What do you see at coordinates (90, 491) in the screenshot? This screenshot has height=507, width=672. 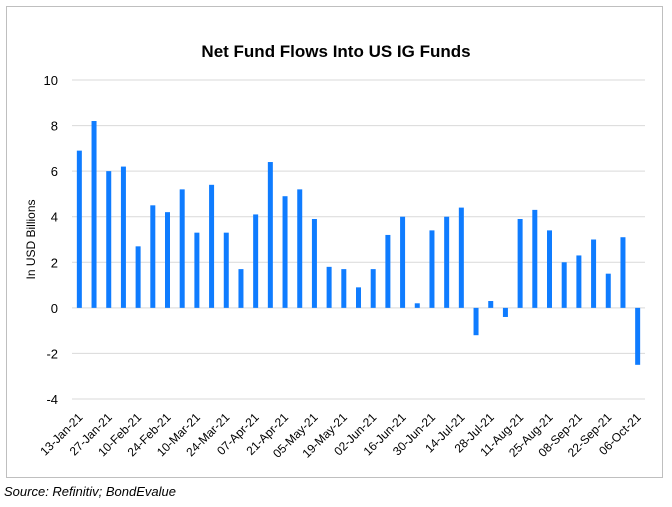 I see `source-note: Source: Refinitiv; BondEvalue` at bounding box center [90, 491].